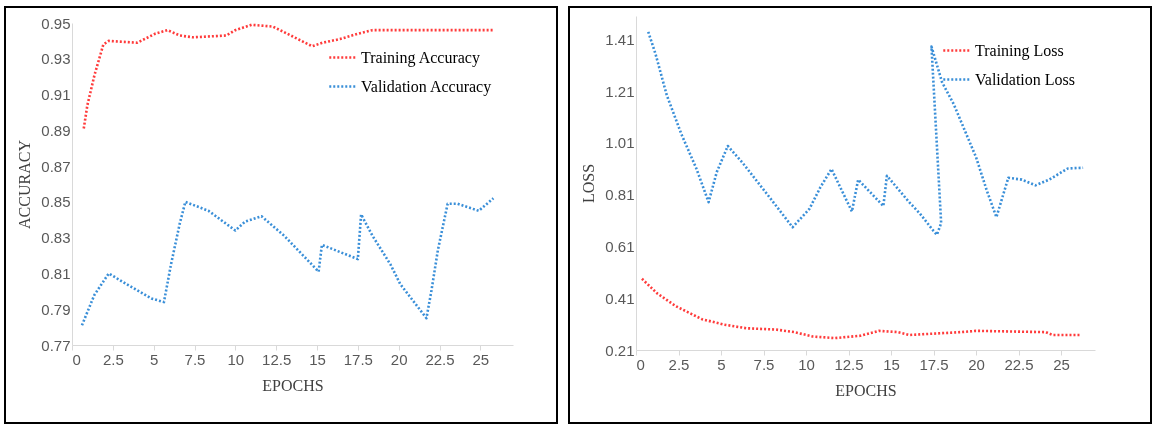 The width and height of the screenshot is (1156, 425). What do you see at coordinates (420, 57) in the screenshot?
I see `legend-label: Training Accuracy` at bounding box center [420, 57].